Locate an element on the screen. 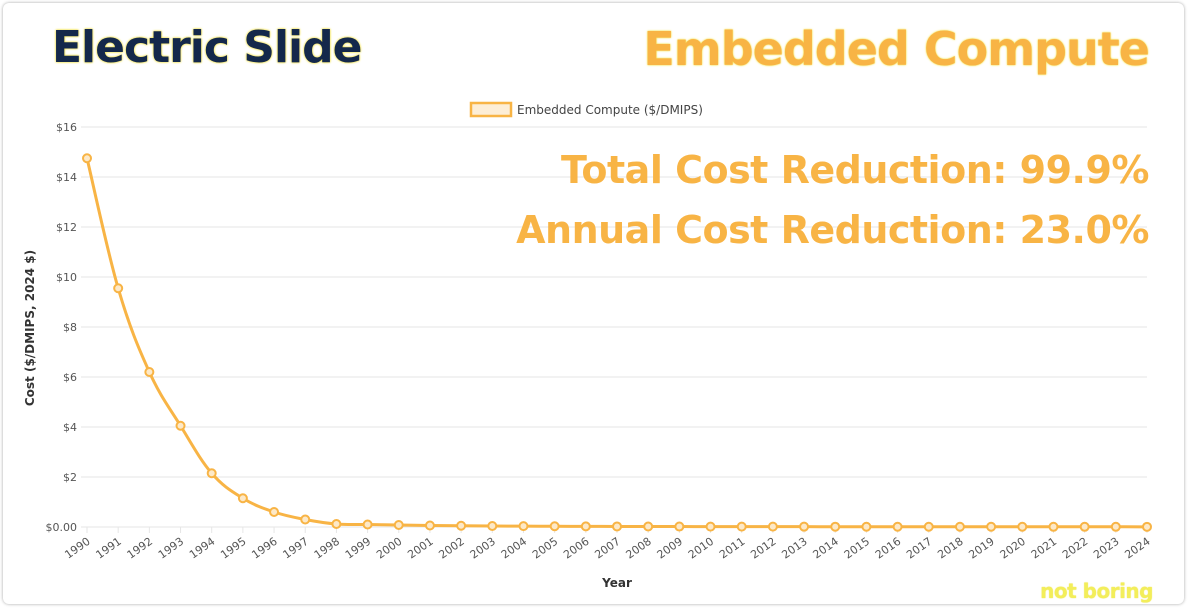  x-tick-label: 1995 is located at coordinates (233, 548).